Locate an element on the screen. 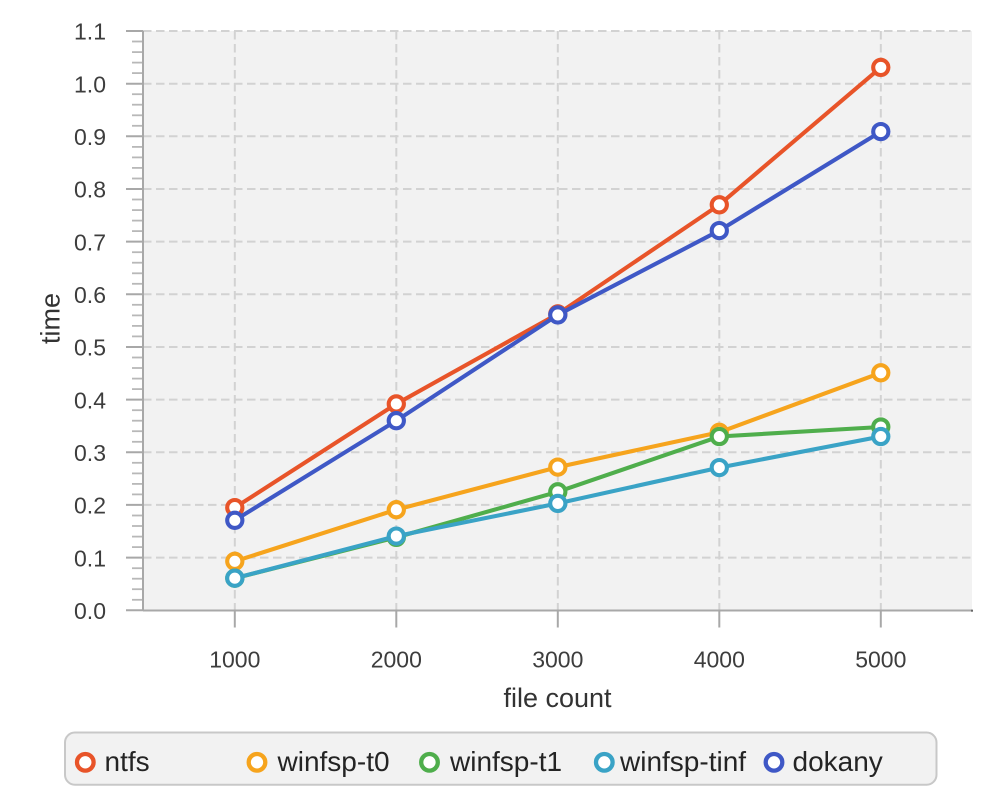 The width and height of the screenshot is (1000, 800). svg-text: 5000 is located at coordinates (880, 660).